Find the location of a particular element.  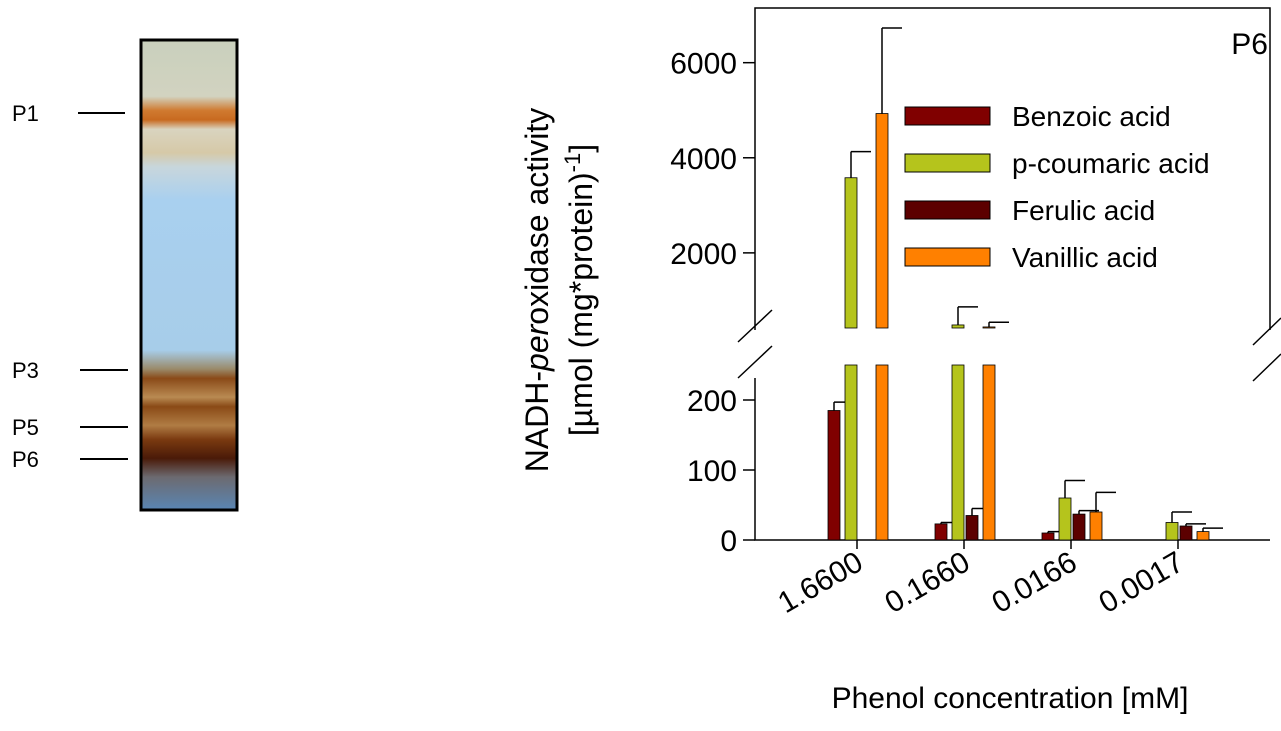

y-axis-title-part: ] is located at coordinates (581, 148).